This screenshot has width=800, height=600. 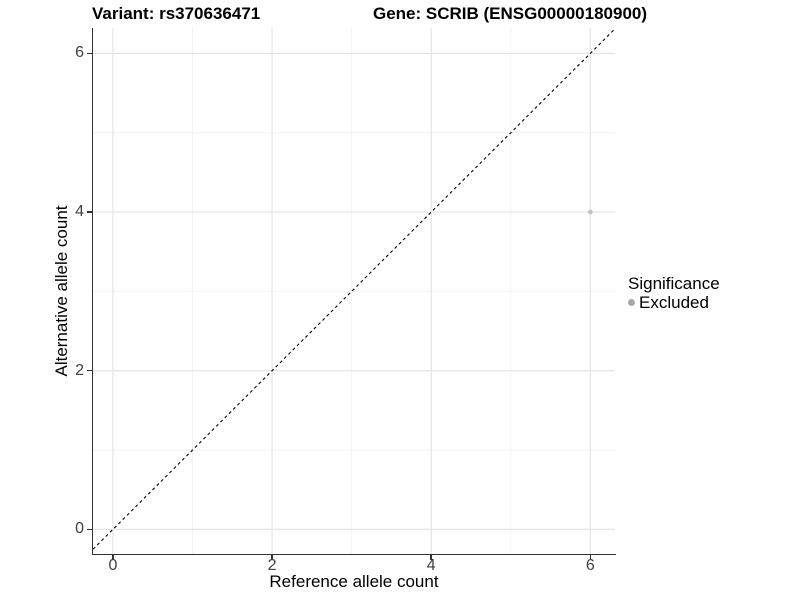 I want to click on legend-item-label: Excluded, so click(x=674, y=302).